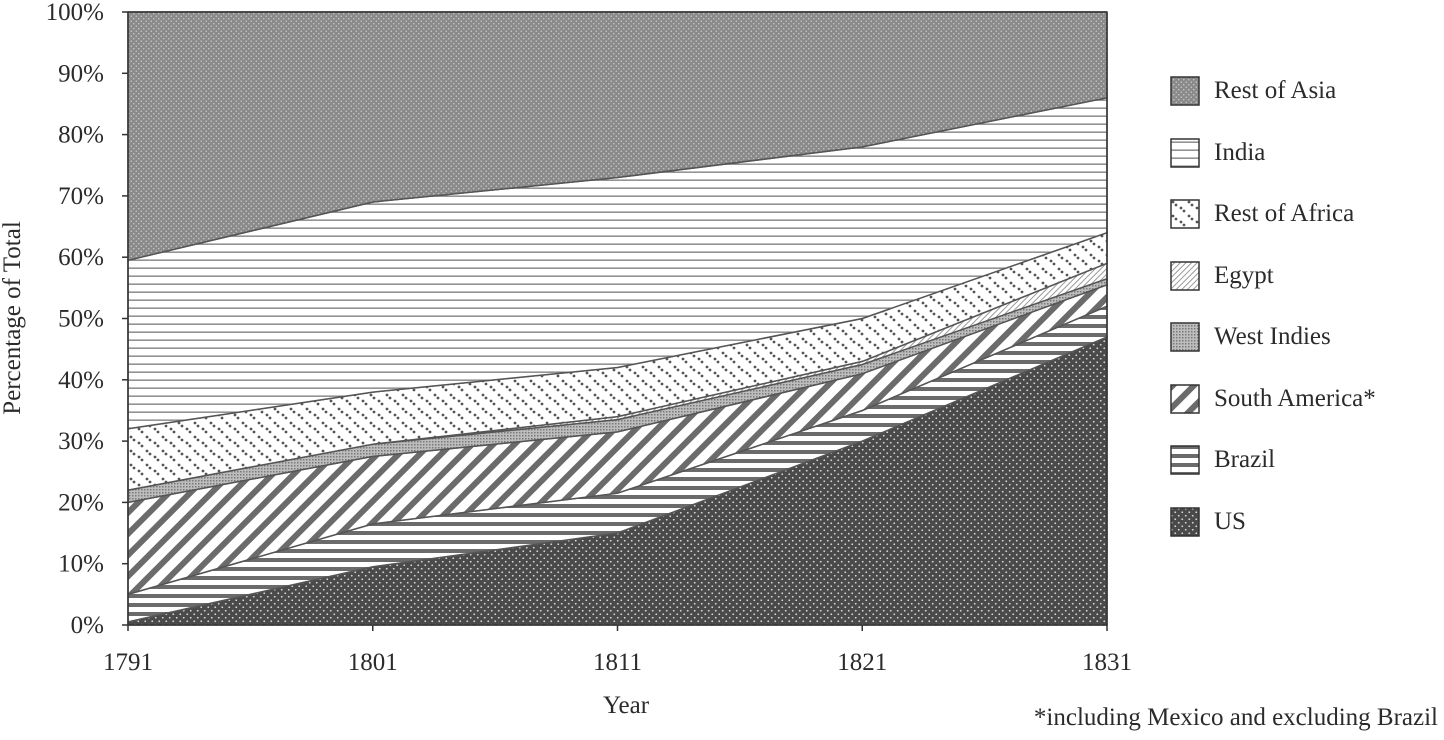 The image size is (1444, 740). I want to click on legend-label: US, so click(1230, 521).